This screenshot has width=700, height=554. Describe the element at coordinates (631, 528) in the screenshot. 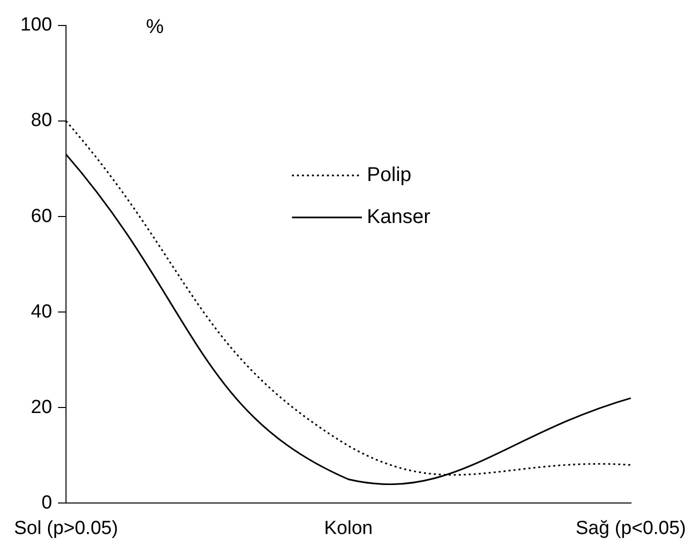

I see `x-tick-label: Sağ (p<0.05)` at that location.